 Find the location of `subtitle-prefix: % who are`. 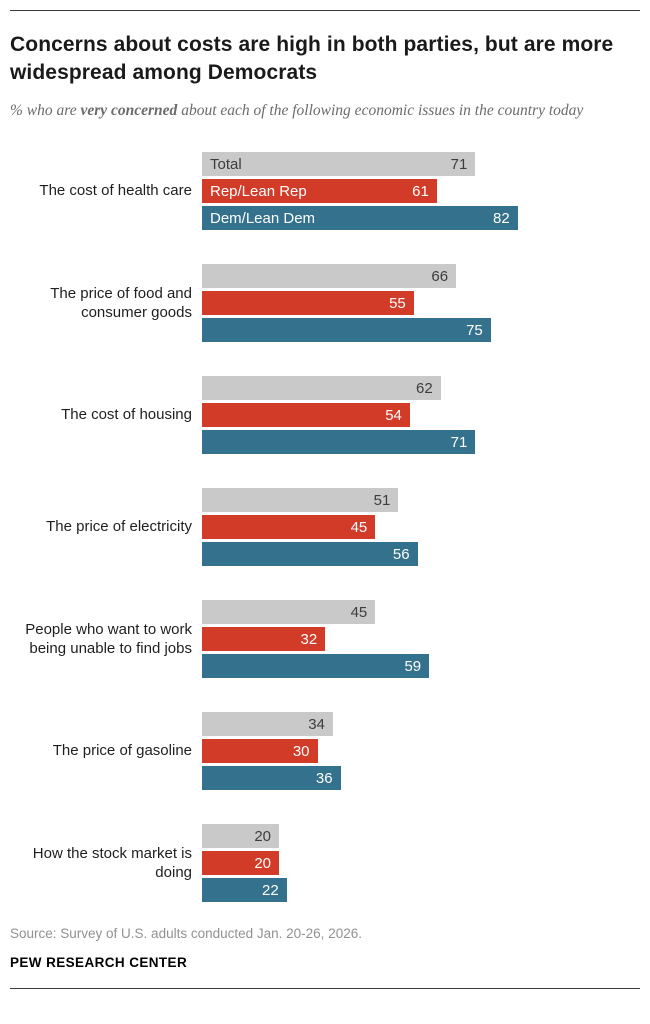

subtitle-prefix: % who are is located at coordinates (45, 110).